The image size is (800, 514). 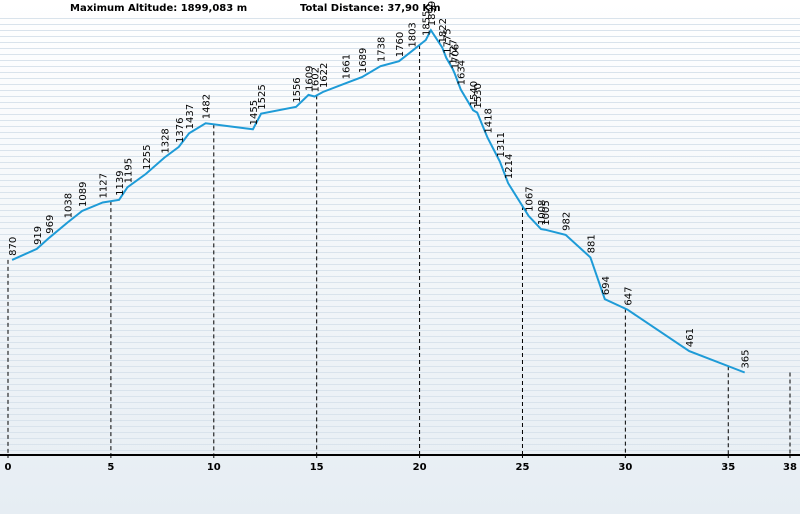 I want to click on data-label: 1706, so click(x=456, y=56).